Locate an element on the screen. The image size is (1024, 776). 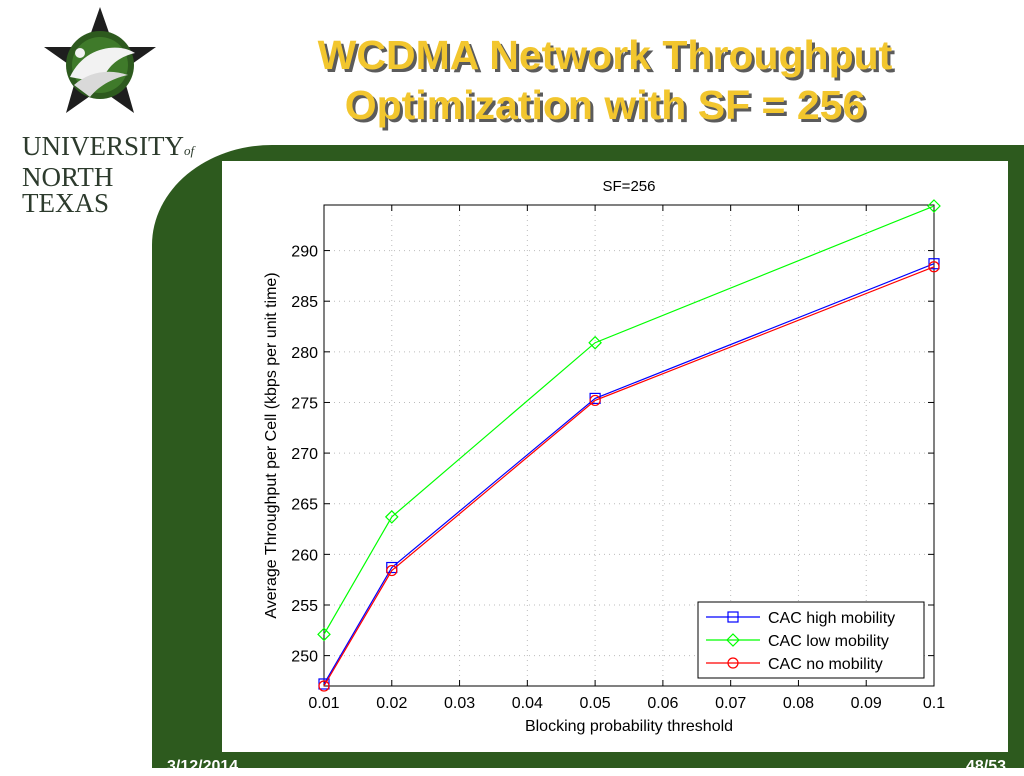
legend-item: CAC no mobility is located at coordinates (794, 664).